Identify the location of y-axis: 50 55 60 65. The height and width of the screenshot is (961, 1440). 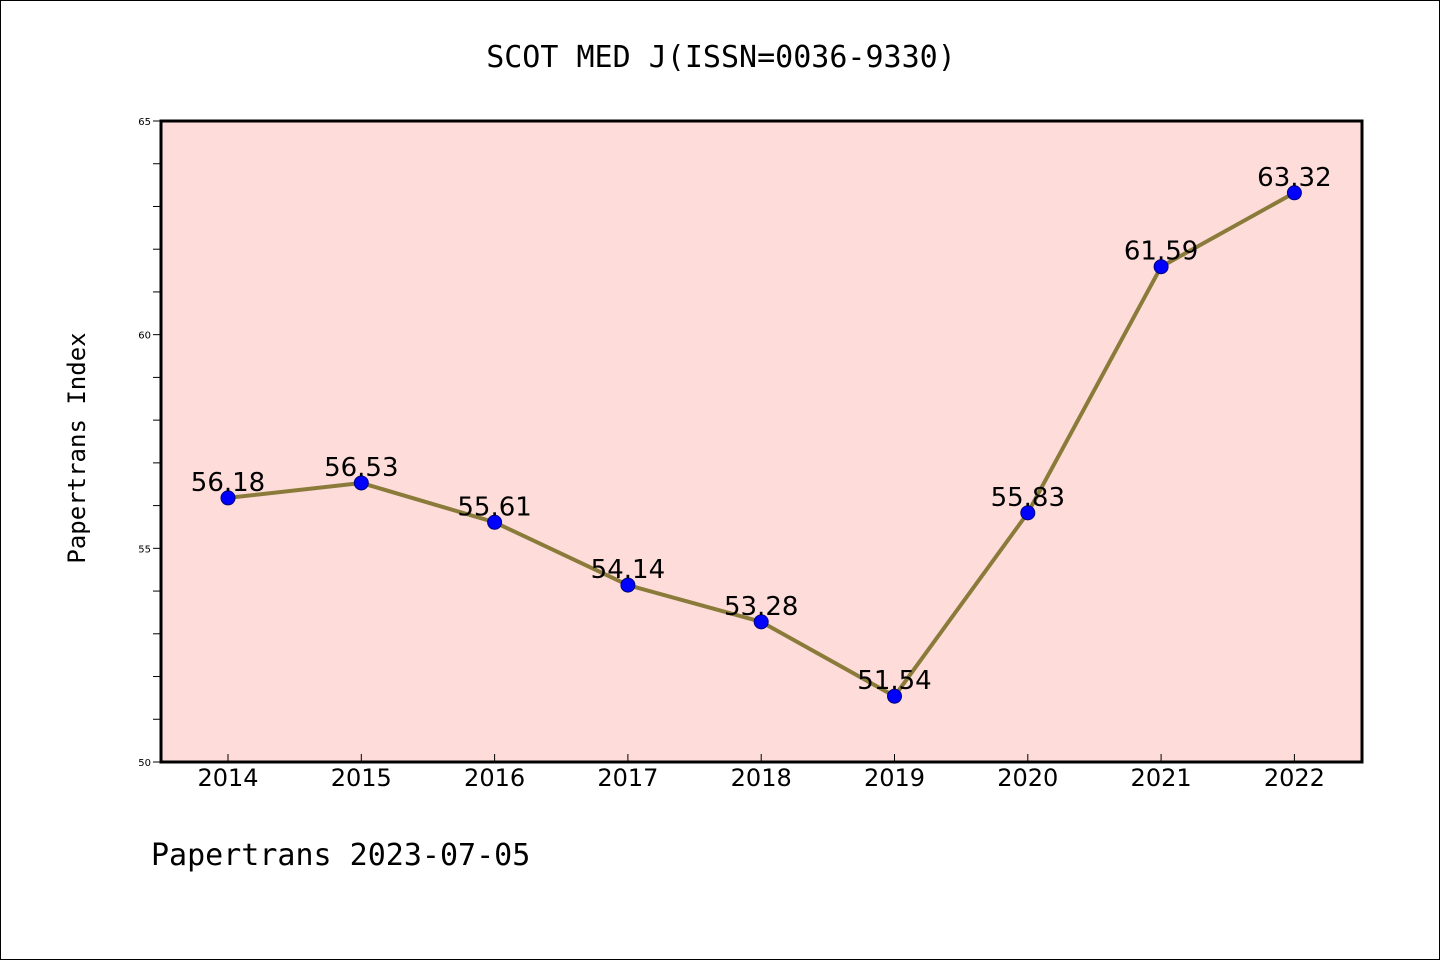
(149, 443).